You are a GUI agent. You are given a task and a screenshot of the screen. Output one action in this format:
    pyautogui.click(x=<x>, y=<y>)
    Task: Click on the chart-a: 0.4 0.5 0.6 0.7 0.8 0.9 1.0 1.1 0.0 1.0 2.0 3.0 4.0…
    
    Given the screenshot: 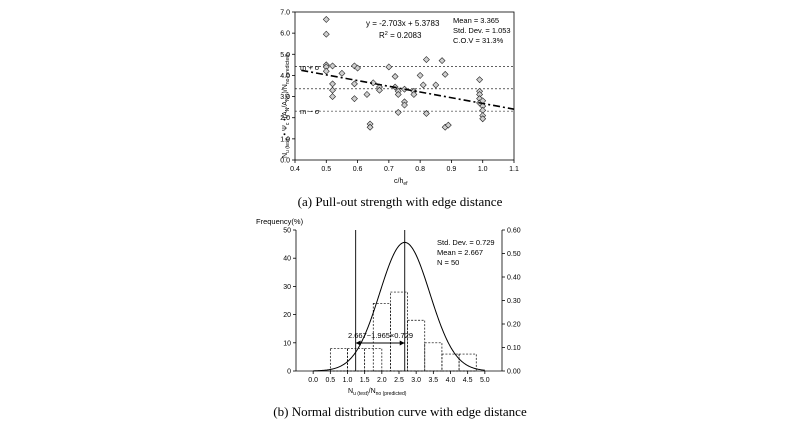 What is the action you would take?
    pyautogui.click(x=399, y=99)
    